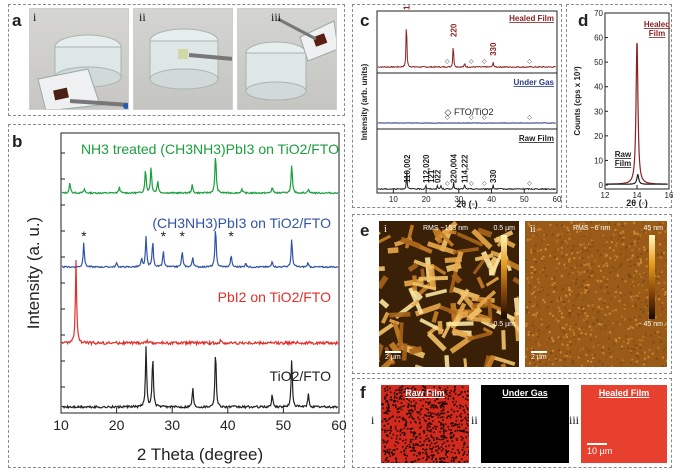 The width and height of the screenshot is (680, 474). Describe the element at coordinates (438, 176) in the screenshot. I see `peak-label-c-2-3: 022` at that location.